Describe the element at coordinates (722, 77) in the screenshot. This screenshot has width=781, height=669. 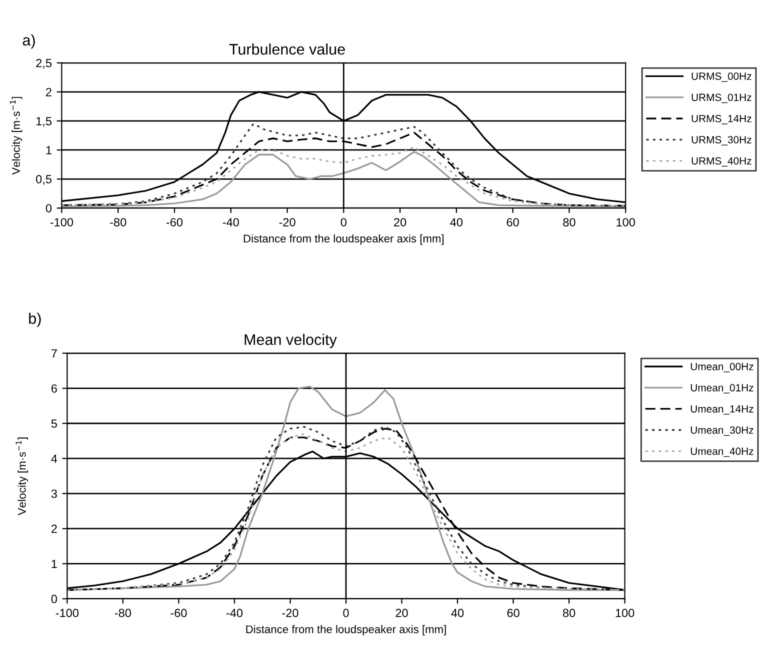
I see `legend-label: URMS_00Hz` at that location.